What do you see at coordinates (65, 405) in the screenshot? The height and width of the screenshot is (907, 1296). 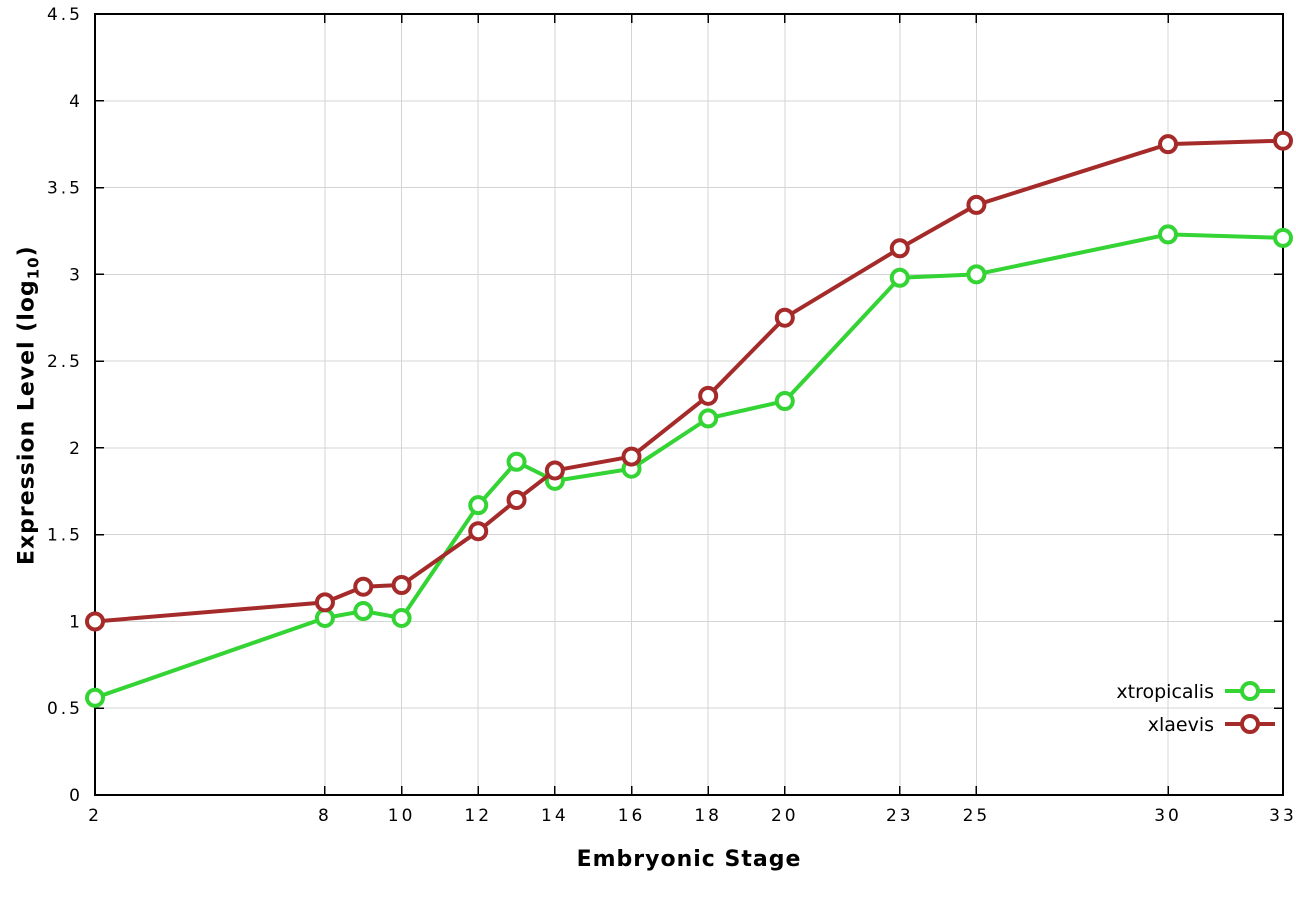 I see `y-tick-labels: 0 0.5 1 1.5 2 2.5 3 3.5 4 4.5` at bounding box center [65, 405].